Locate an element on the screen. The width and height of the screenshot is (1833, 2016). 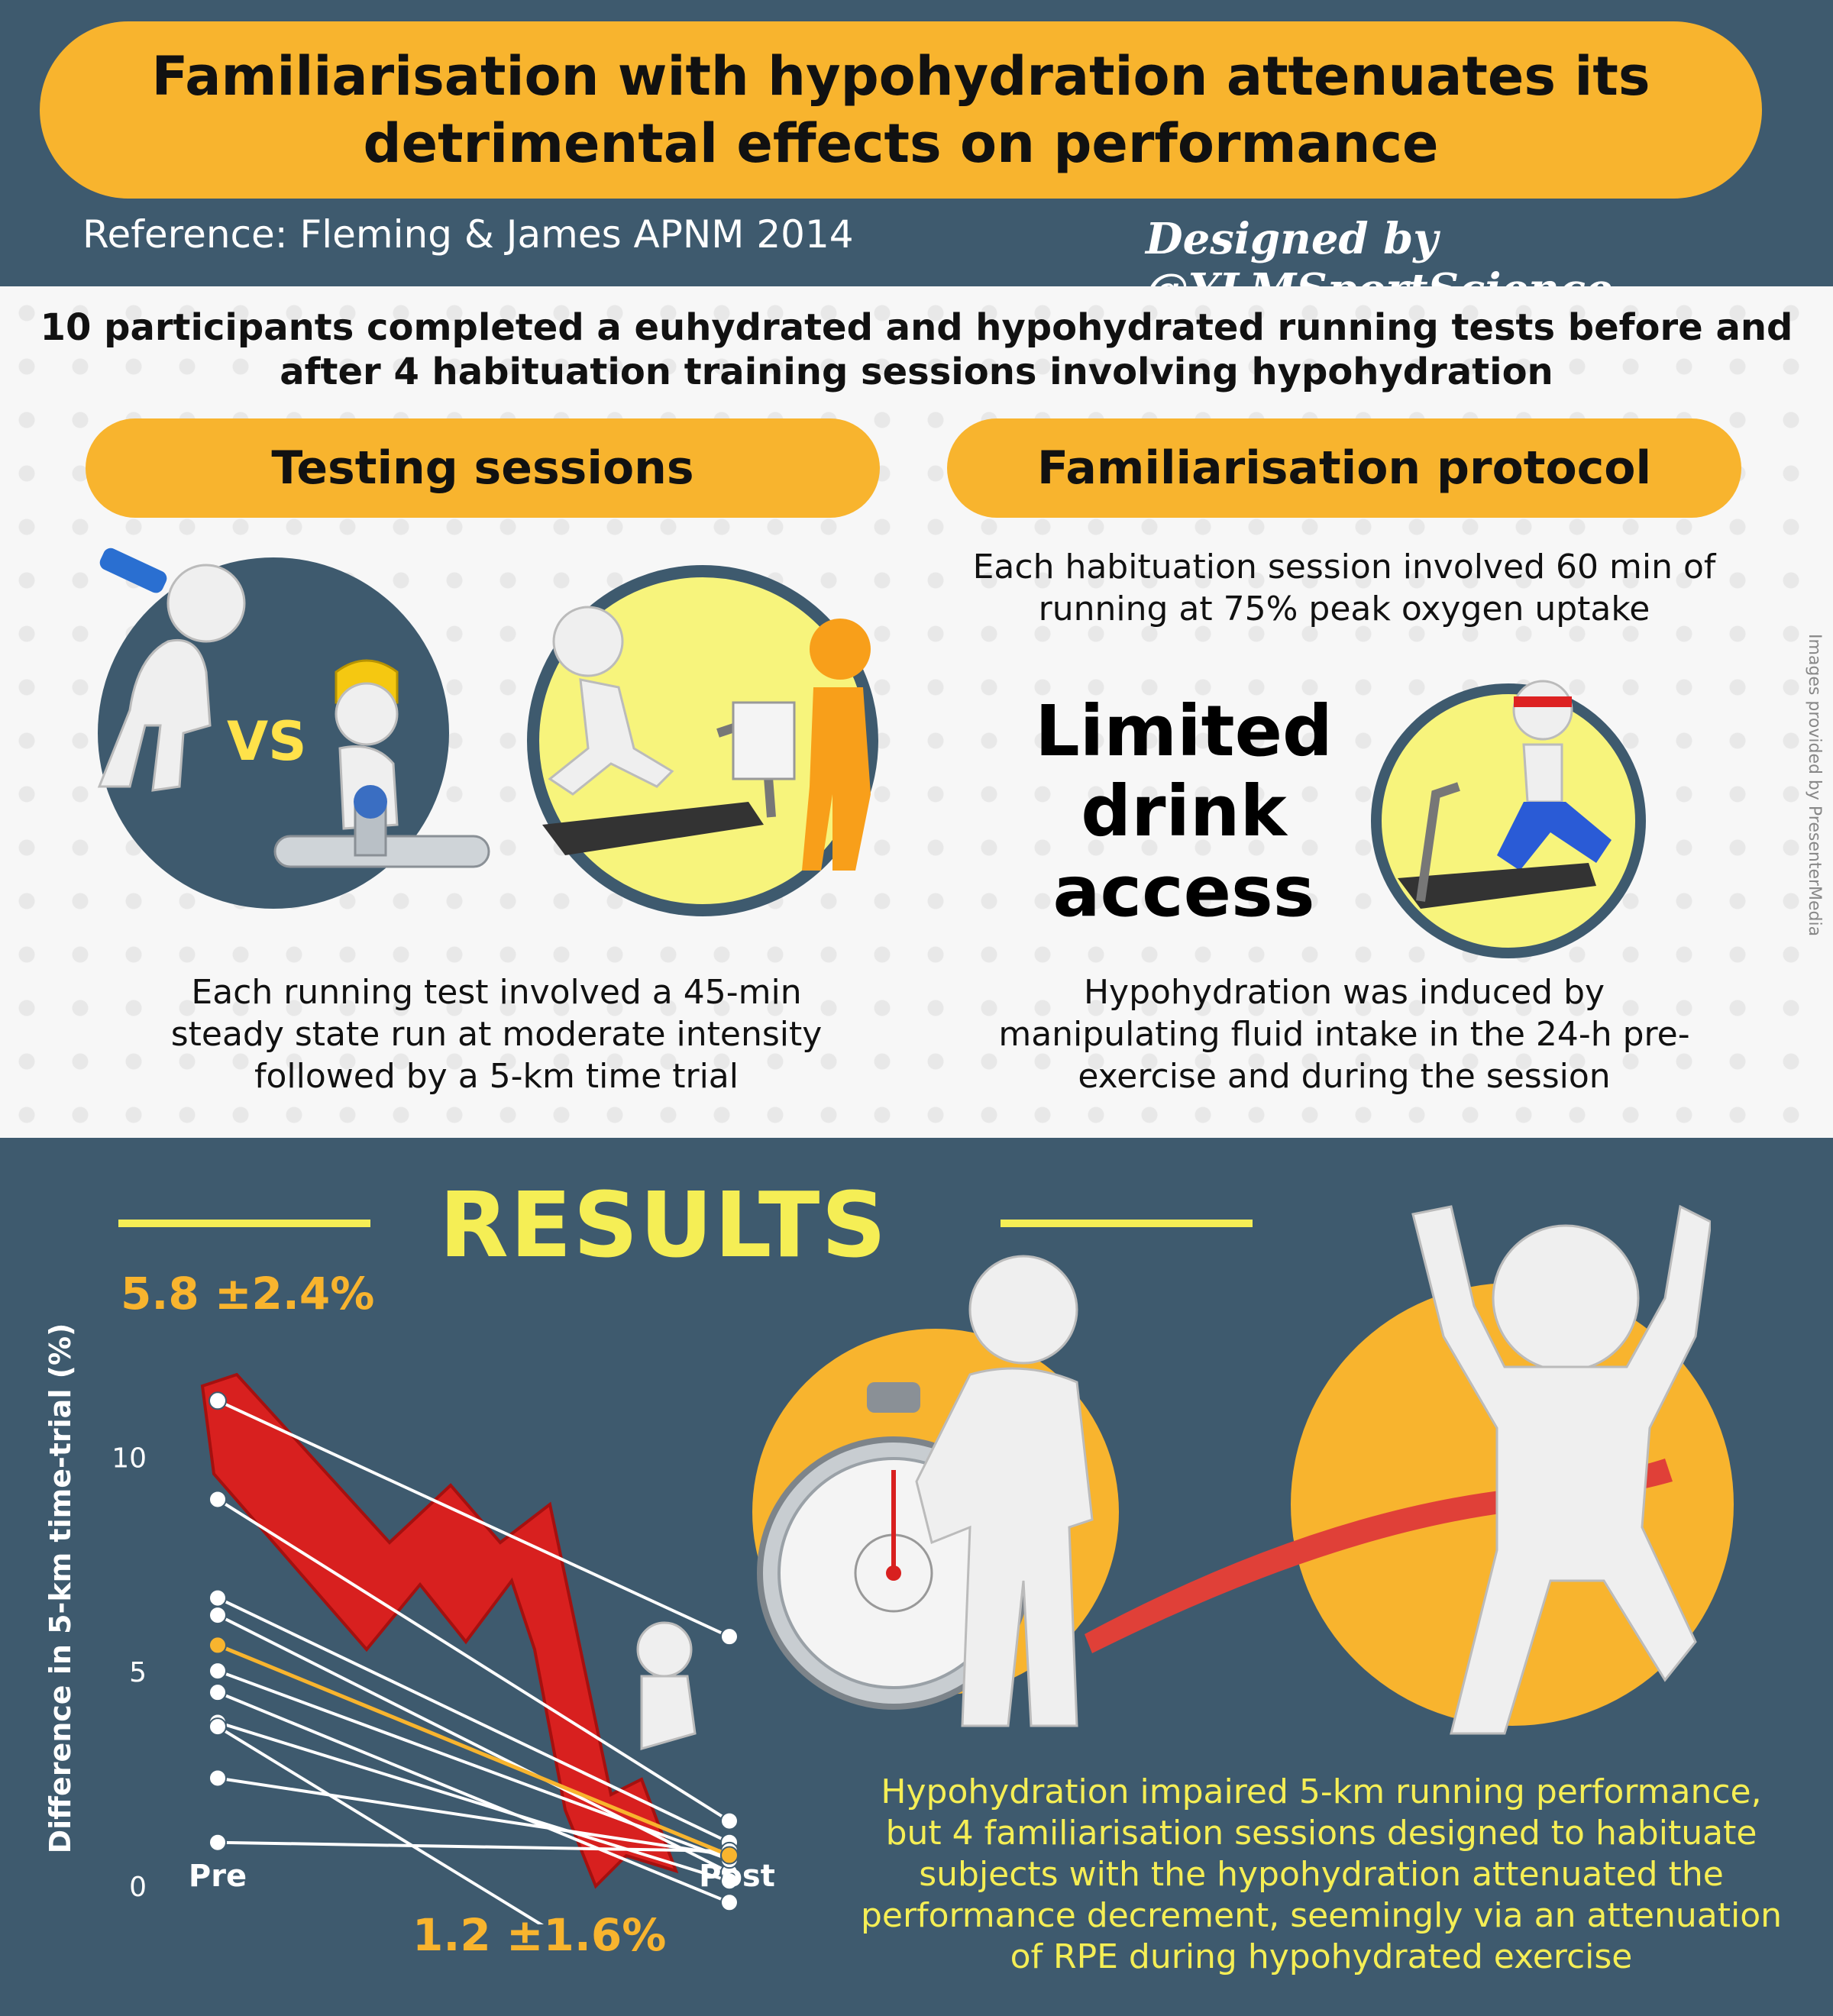
results-rule-right is located at coordinates (1127, 1223).